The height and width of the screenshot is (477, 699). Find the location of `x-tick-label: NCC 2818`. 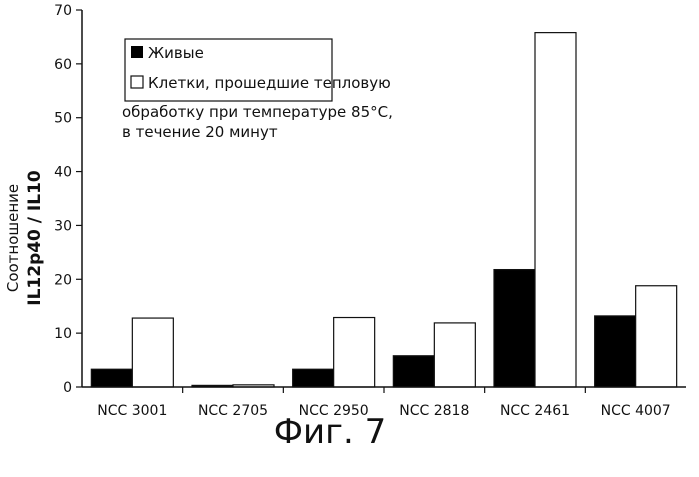

x-tick-label: NCC 2818 is located at coordinates (434, 411).